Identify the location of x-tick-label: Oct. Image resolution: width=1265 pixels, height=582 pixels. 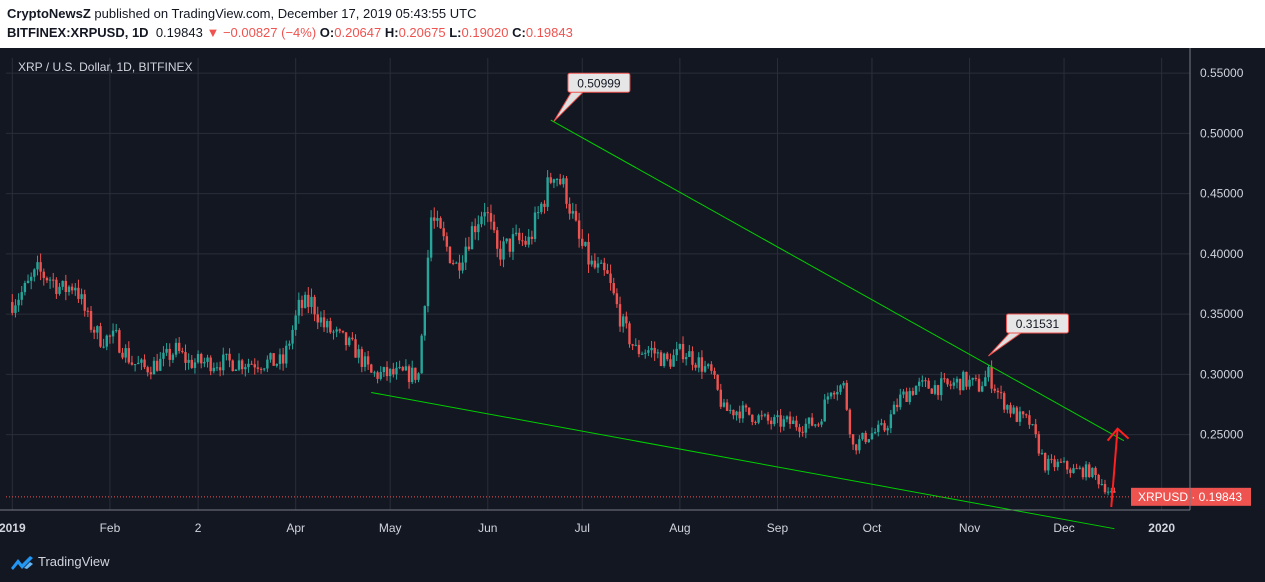
(872, 528).